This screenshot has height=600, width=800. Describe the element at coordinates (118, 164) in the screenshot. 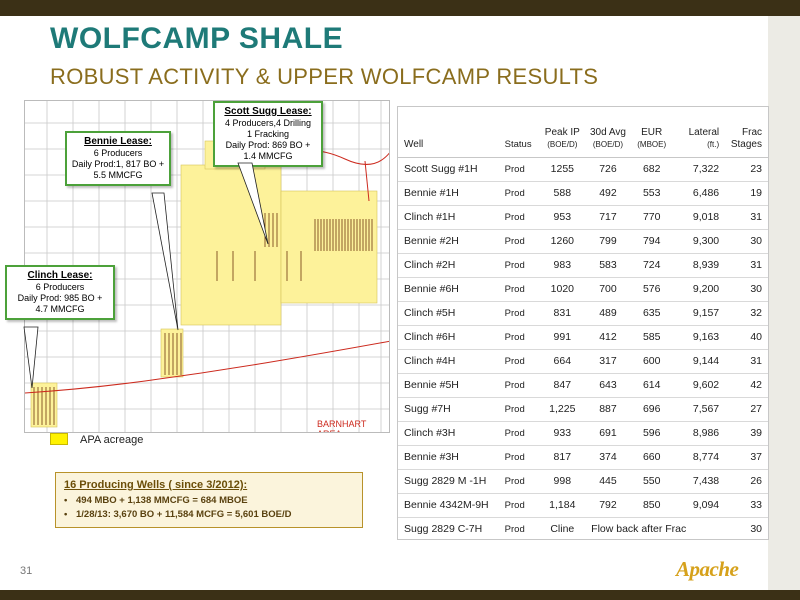

I see `callout-line: Daily Prod:1, 817 BO +` at that location.